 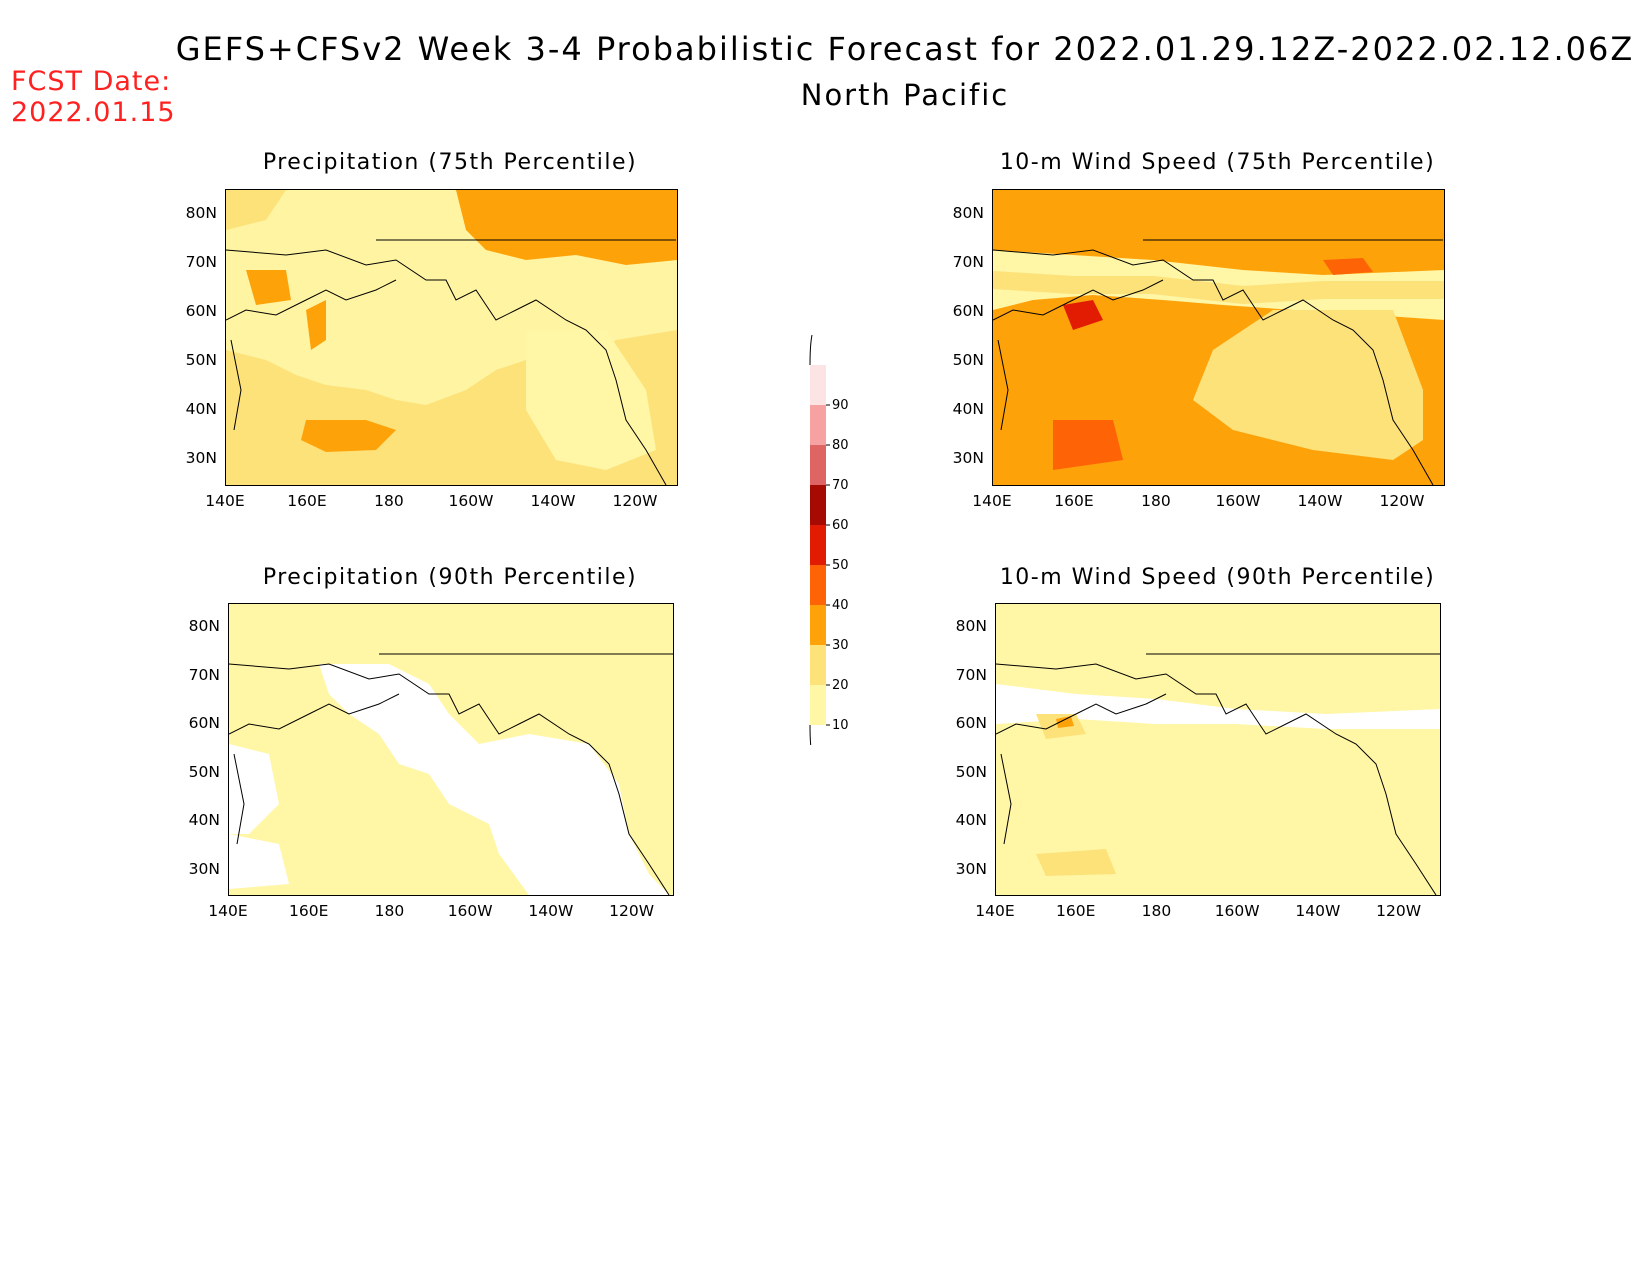 I want to click on colorbar-label: 20, so click(x=840, y=685).